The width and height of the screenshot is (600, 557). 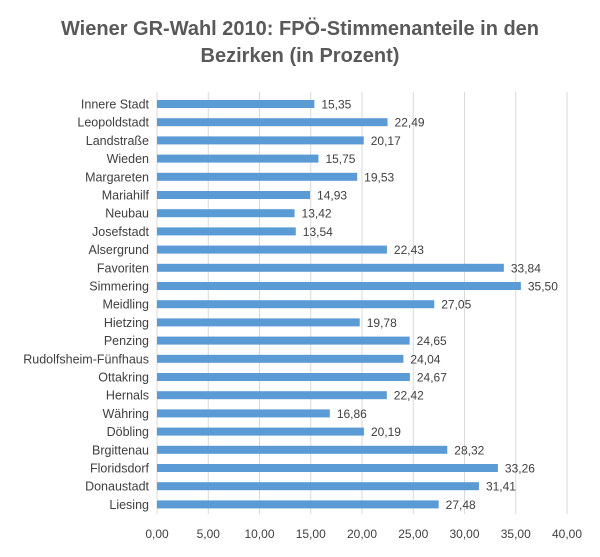 I want to click on category-label: Leopoldstadt, so click(x=113, y=123).